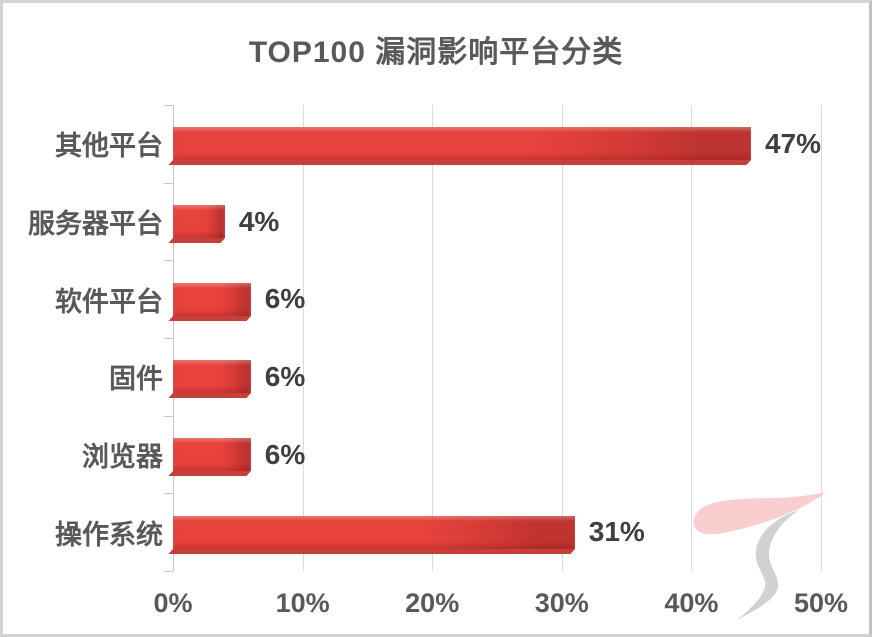 Image resolution: width=872 pixels, height=637 pixels. Describe the element at coordinates (436, 52) in the screenshot. I see `chart-title: TOP100 漏洞影响平台分类` at that location.